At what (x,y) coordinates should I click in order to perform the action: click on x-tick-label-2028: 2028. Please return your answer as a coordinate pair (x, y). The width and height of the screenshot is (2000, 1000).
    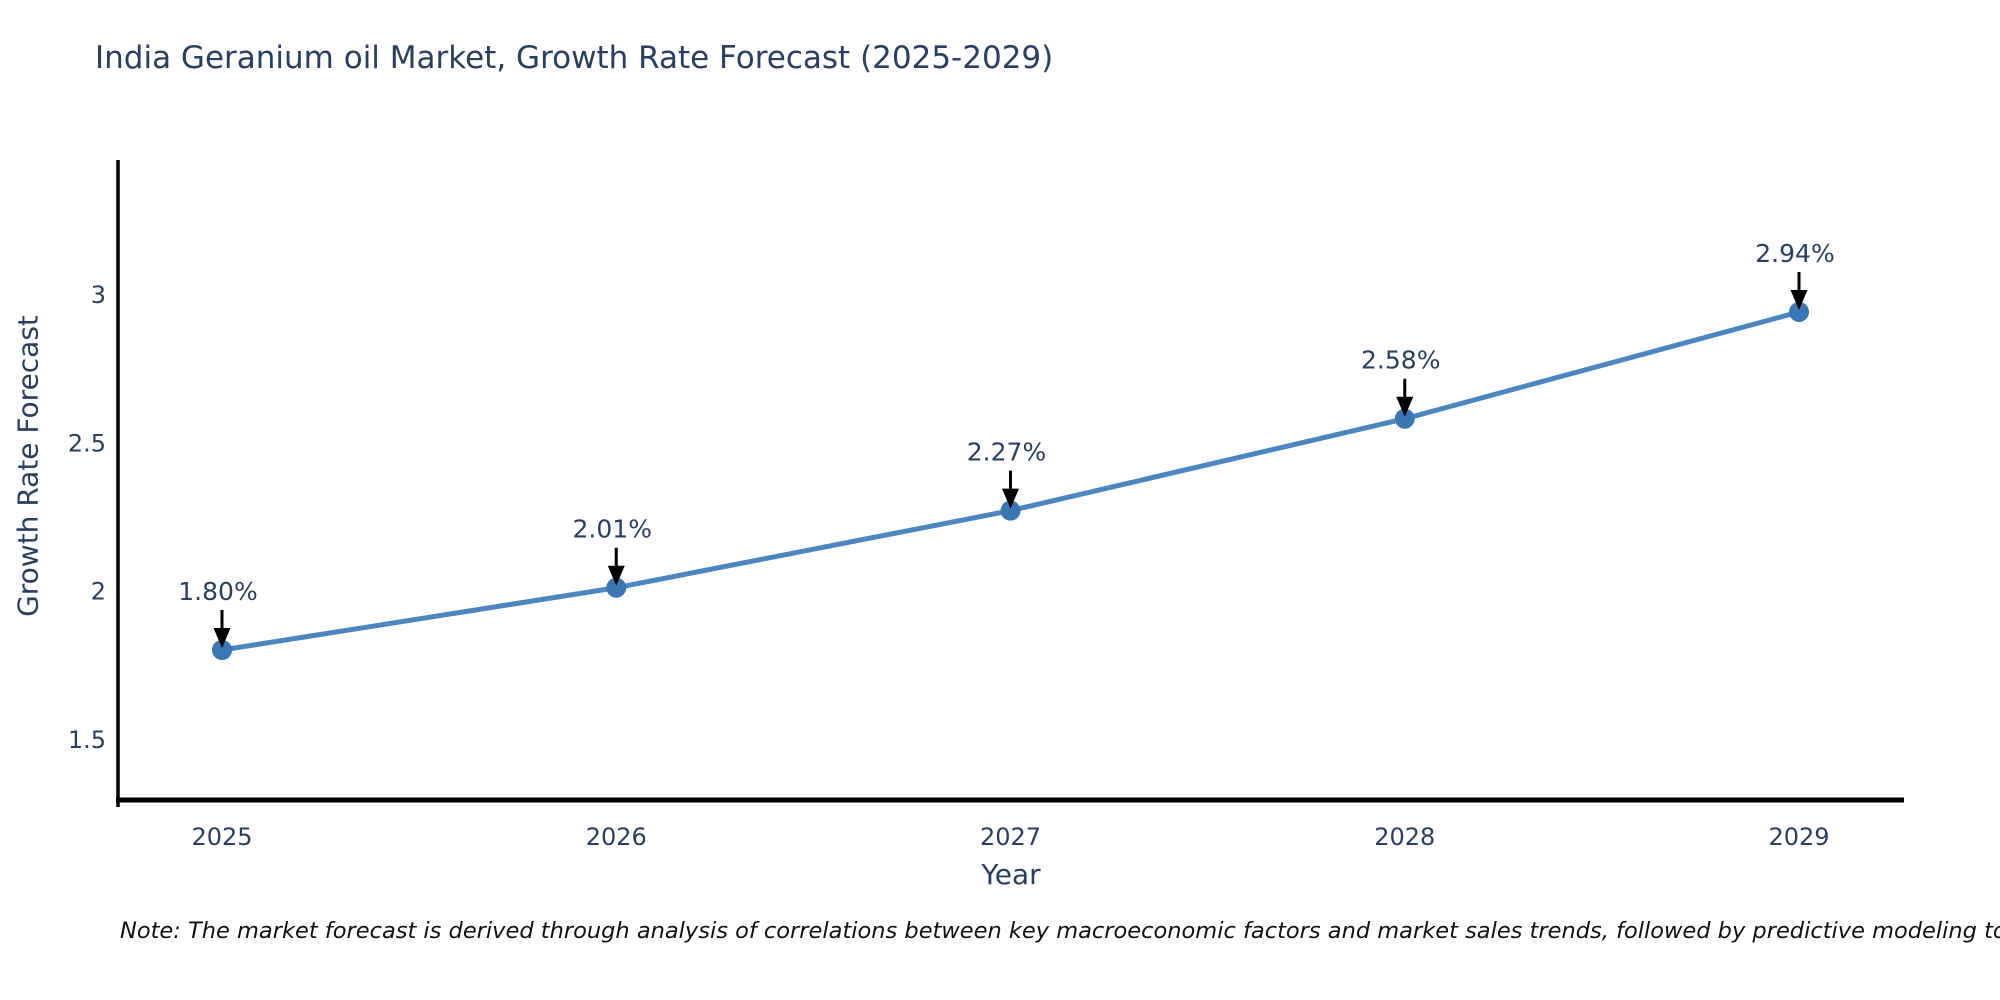
    Looking at the image, I should click on (1404, 837).